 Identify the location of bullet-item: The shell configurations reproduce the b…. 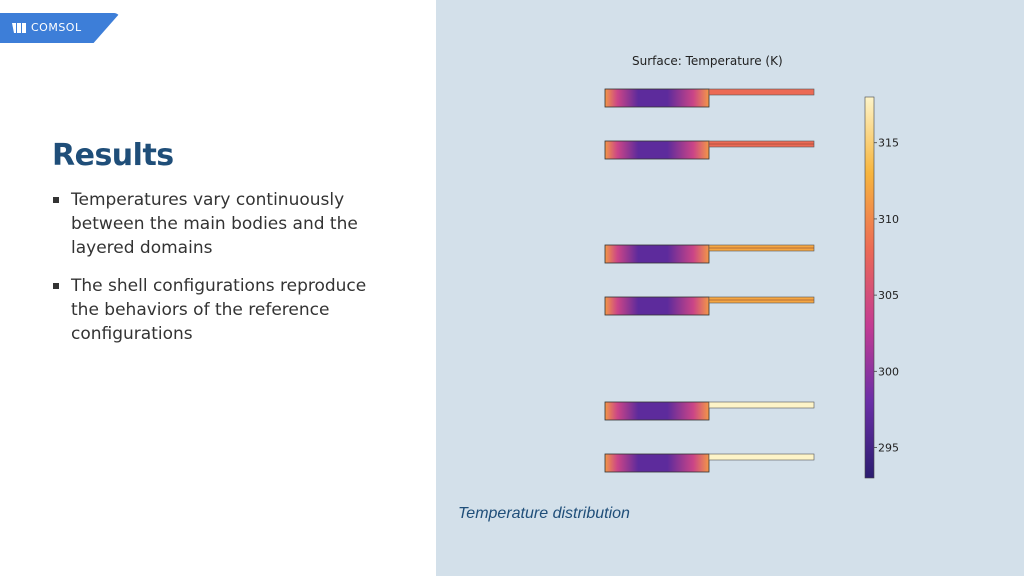
(217, 310).